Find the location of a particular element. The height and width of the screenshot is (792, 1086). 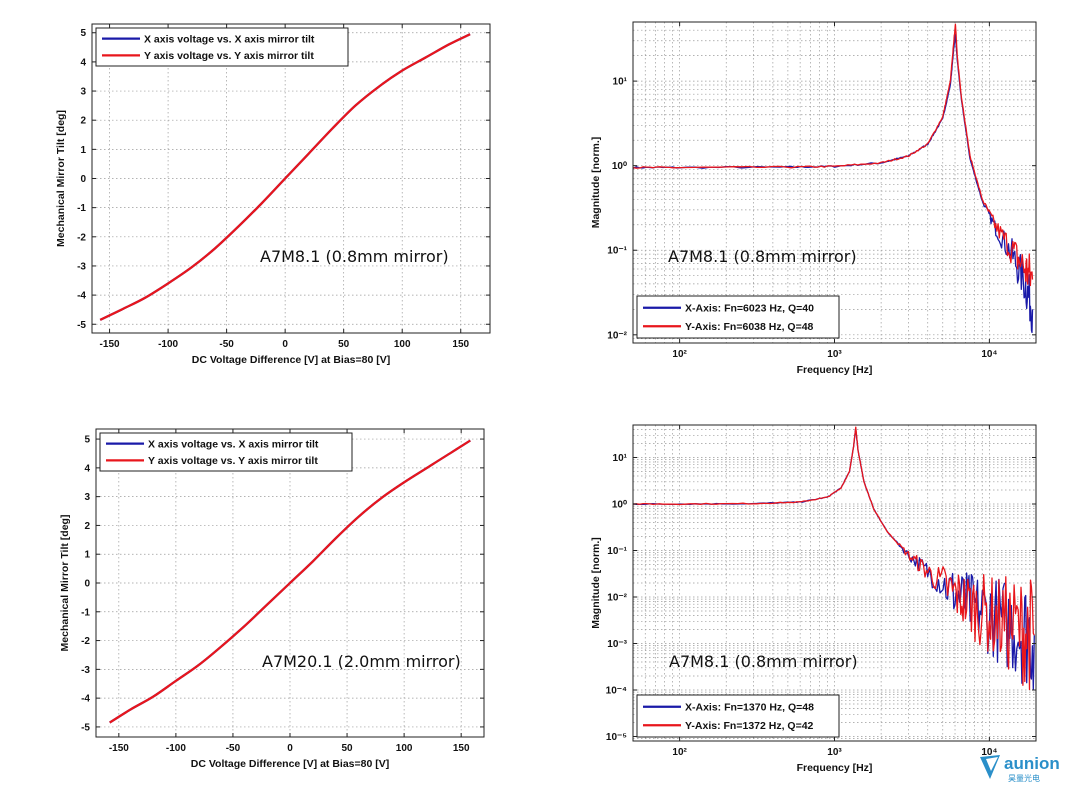

legend-label: Y-Axis: Fn=1372 Hz, Q=42 is located at coordinates (749, 726).